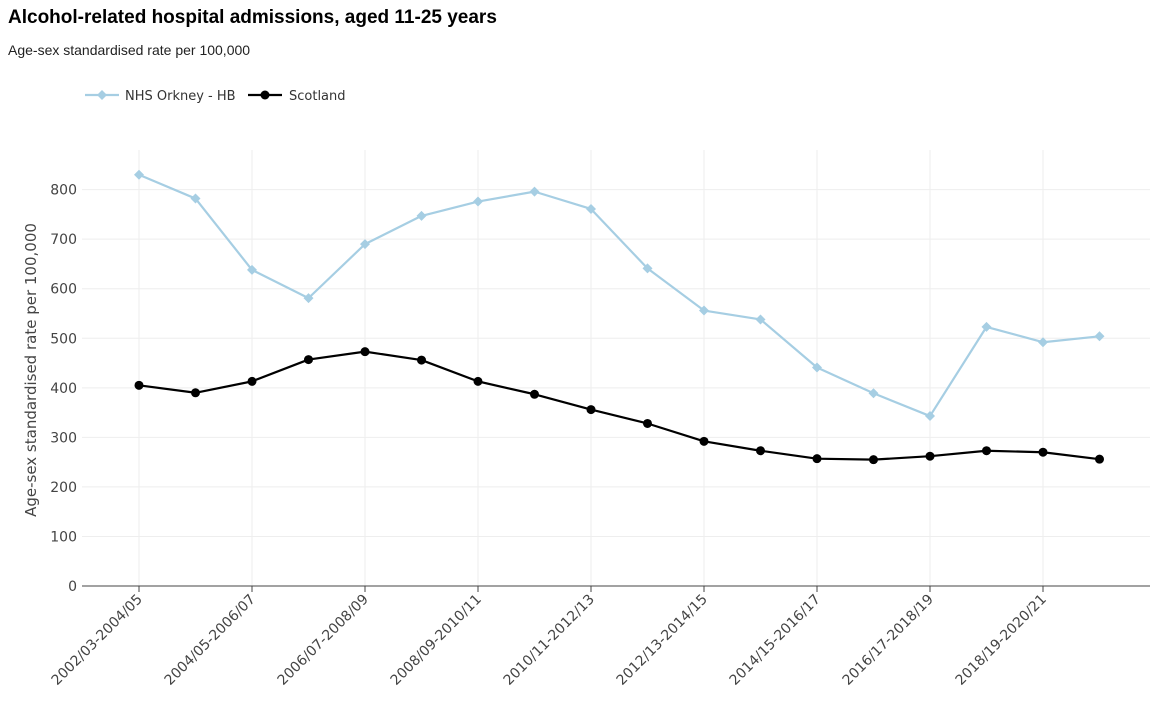 This screenshot has height=711, width=1150. Describe the element at coordinates (63, 290) in the screenshot. I see `y-tick-label: 600` at that location.